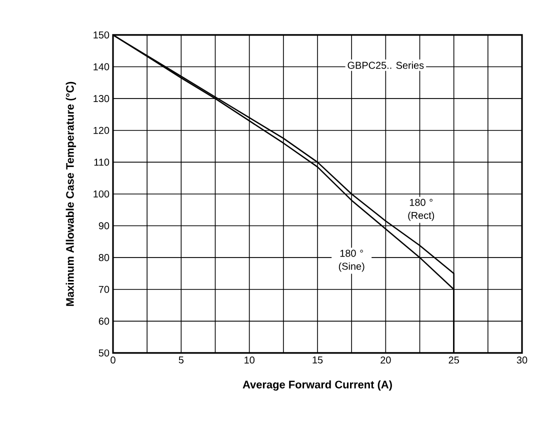 The height and width of the screenshot is (445, 534). What do you see at coordinates (351, 261) in the screenshot?
I see `text: 180 ° (Sine)` at bounding box center [351, 261].